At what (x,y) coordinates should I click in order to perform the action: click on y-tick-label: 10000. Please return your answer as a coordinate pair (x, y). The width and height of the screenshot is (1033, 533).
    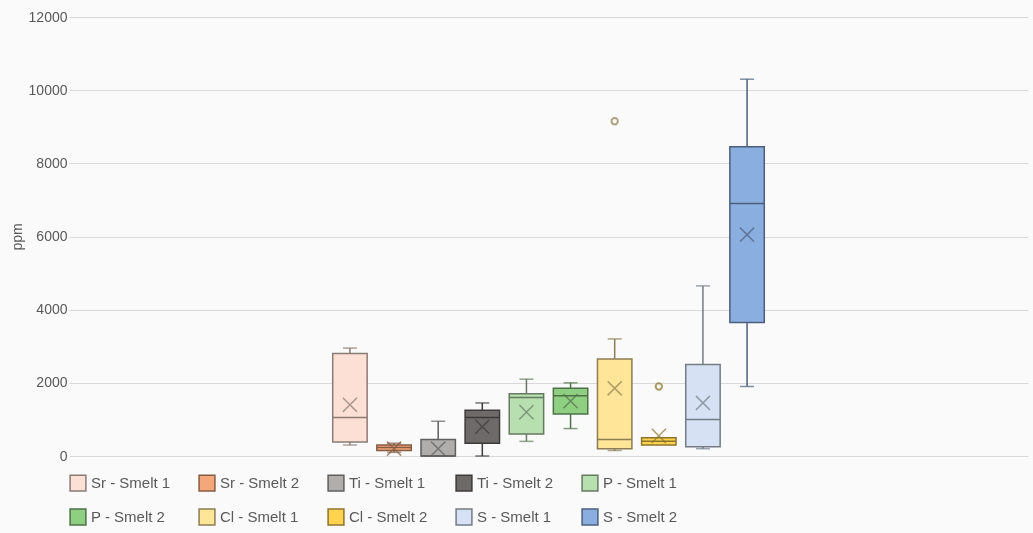
    Looking at the image, I should click on (48, 89).